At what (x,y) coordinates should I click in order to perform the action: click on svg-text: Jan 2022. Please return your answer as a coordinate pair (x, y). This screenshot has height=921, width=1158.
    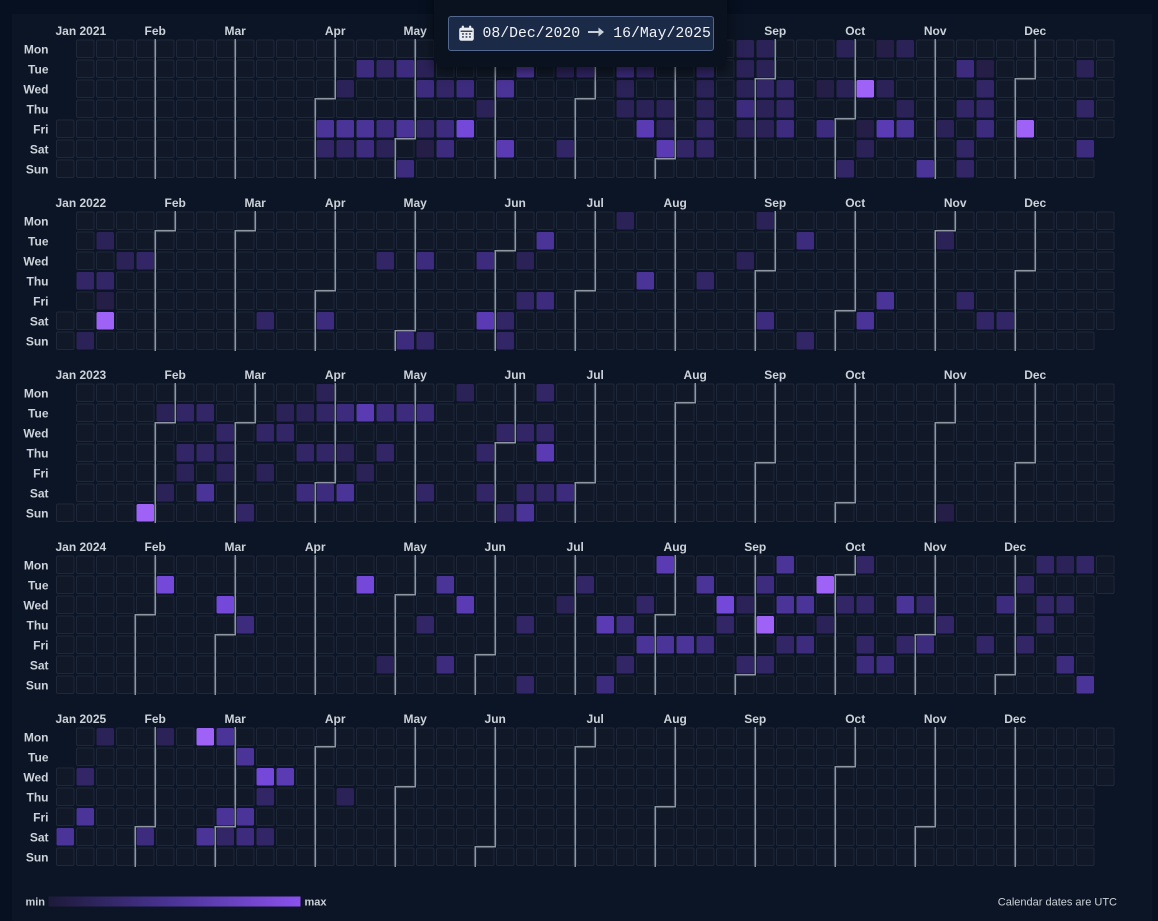
    Looking at the image, I should click on (81, 203).